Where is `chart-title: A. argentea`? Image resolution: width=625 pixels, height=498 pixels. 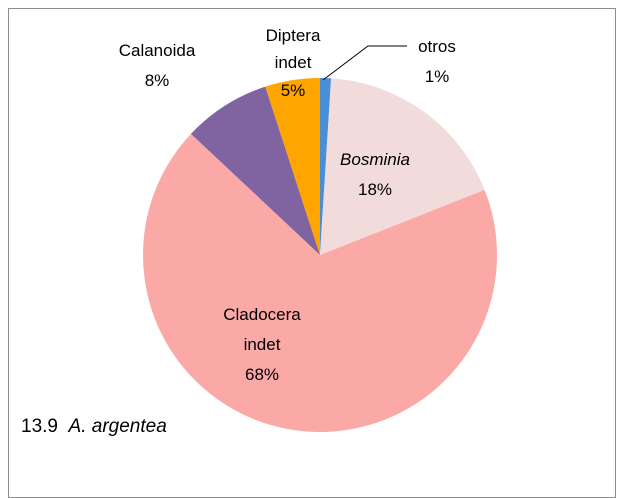 chart-title: A. argentea is located at coordinates (117, 426).